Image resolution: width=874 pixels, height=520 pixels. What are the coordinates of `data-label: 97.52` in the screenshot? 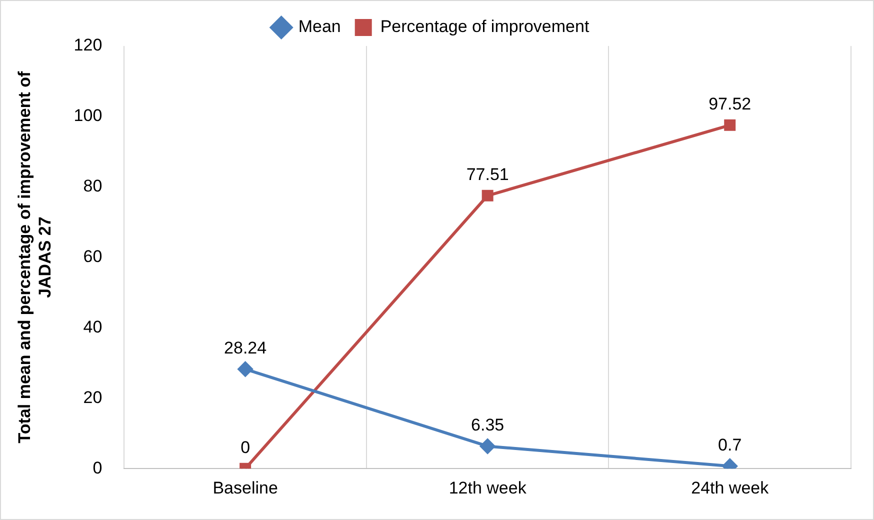 It's located at (730, 104).